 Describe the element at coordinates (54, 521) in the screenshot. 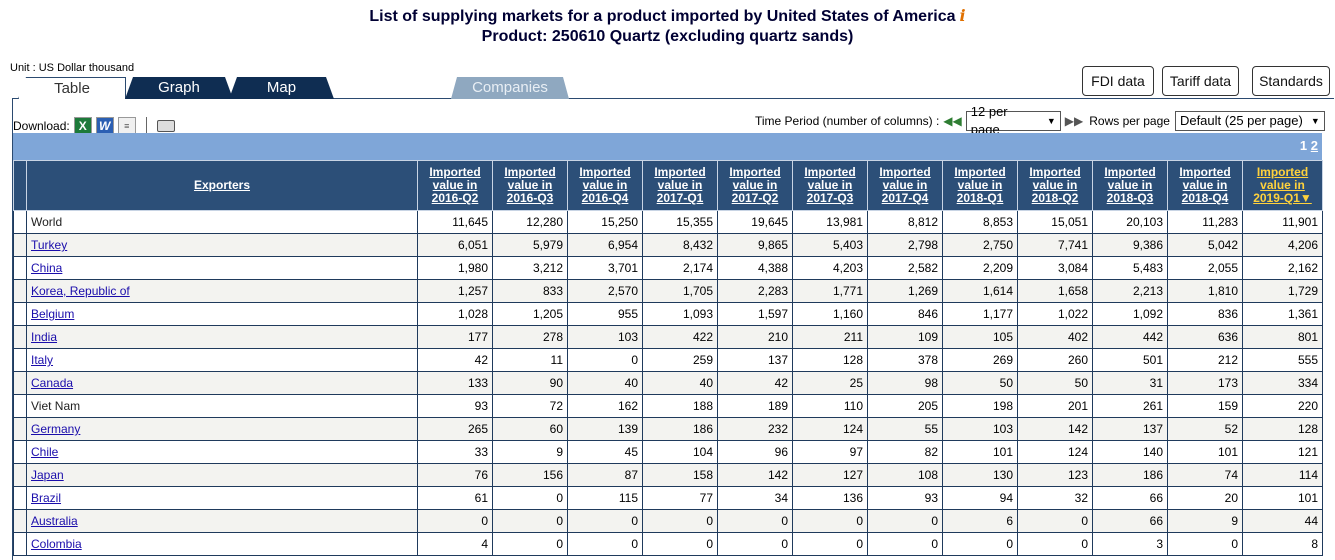

I see `exporter-link: Australia` at that location.